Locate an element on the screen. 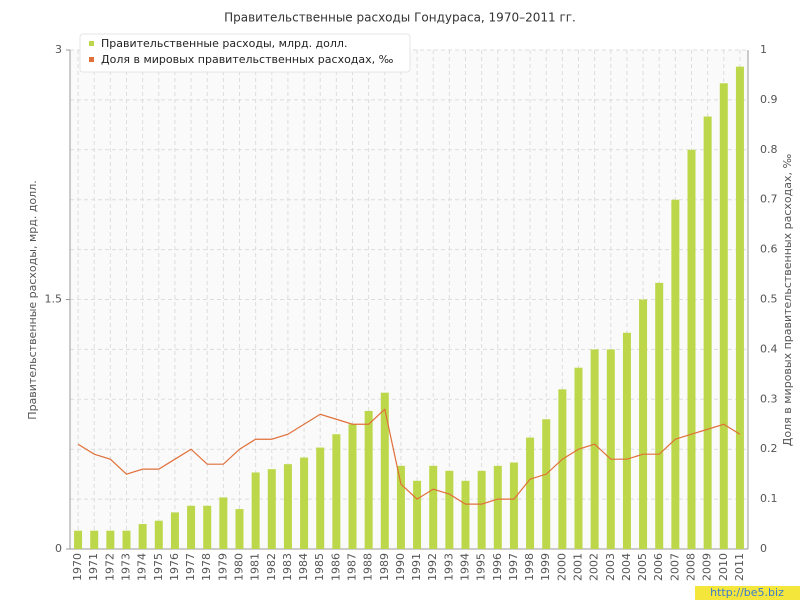 This screenshot has width=800, height=604. x-tick-label: 1980 is located at coordinates (239, 567).